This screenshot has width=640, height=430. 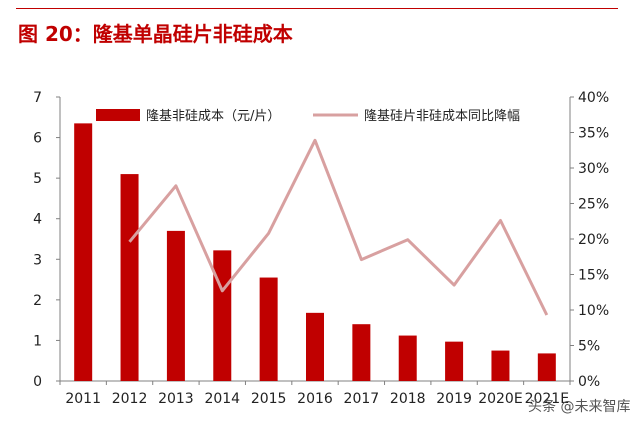 What do you see at coordinates (589, 382) in the screenshot?
I see `y-right-tick-label: 0%` at bounding box center [589, 382].